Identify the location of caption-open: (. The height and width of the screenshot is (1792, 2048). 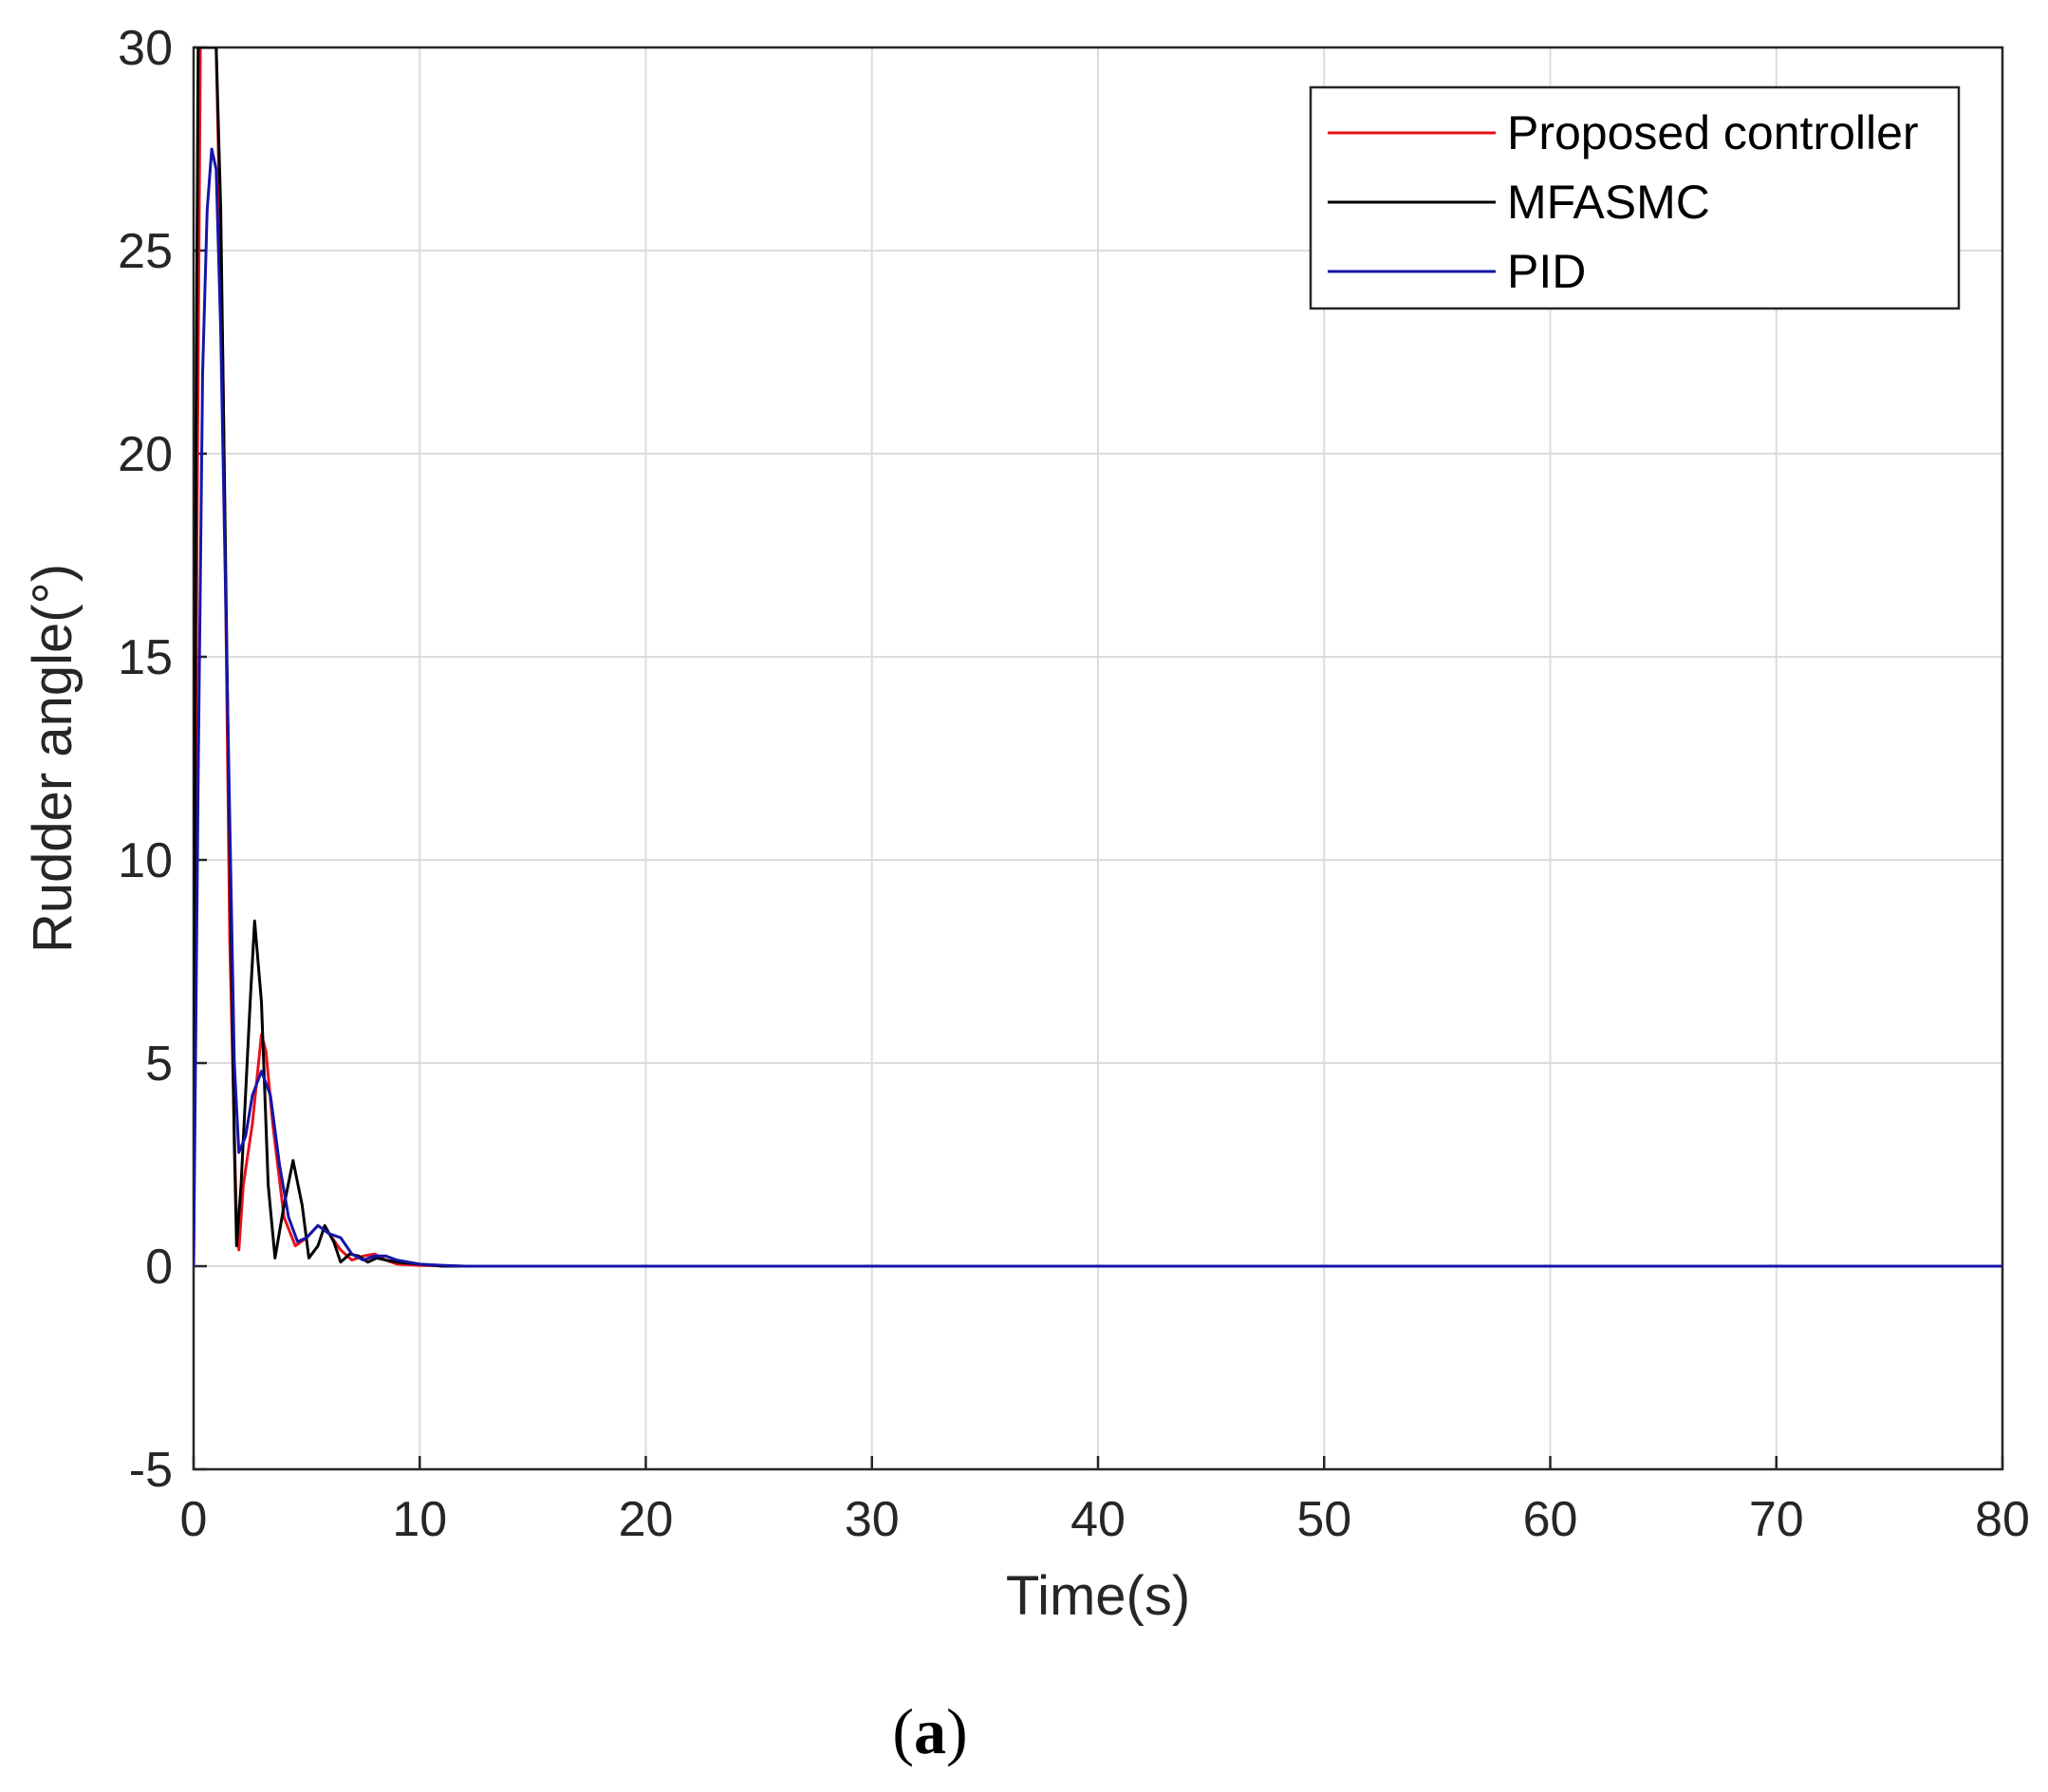
(903, 1731).